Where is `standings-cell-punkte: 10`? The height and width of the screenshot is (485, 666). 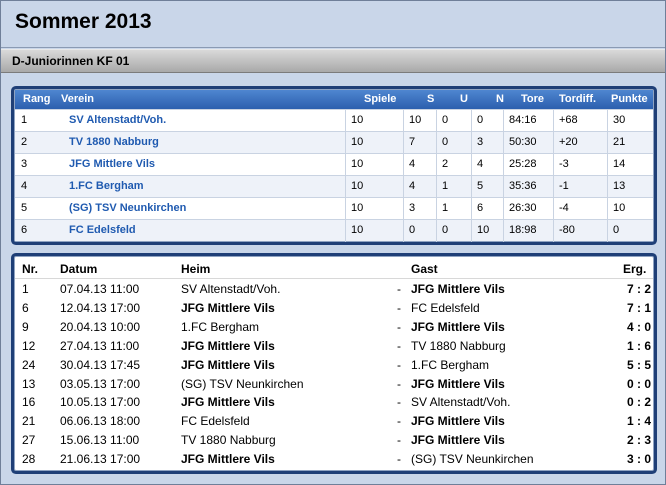 standings-cell-punkte: 10 is located at coordinates (619, 208).